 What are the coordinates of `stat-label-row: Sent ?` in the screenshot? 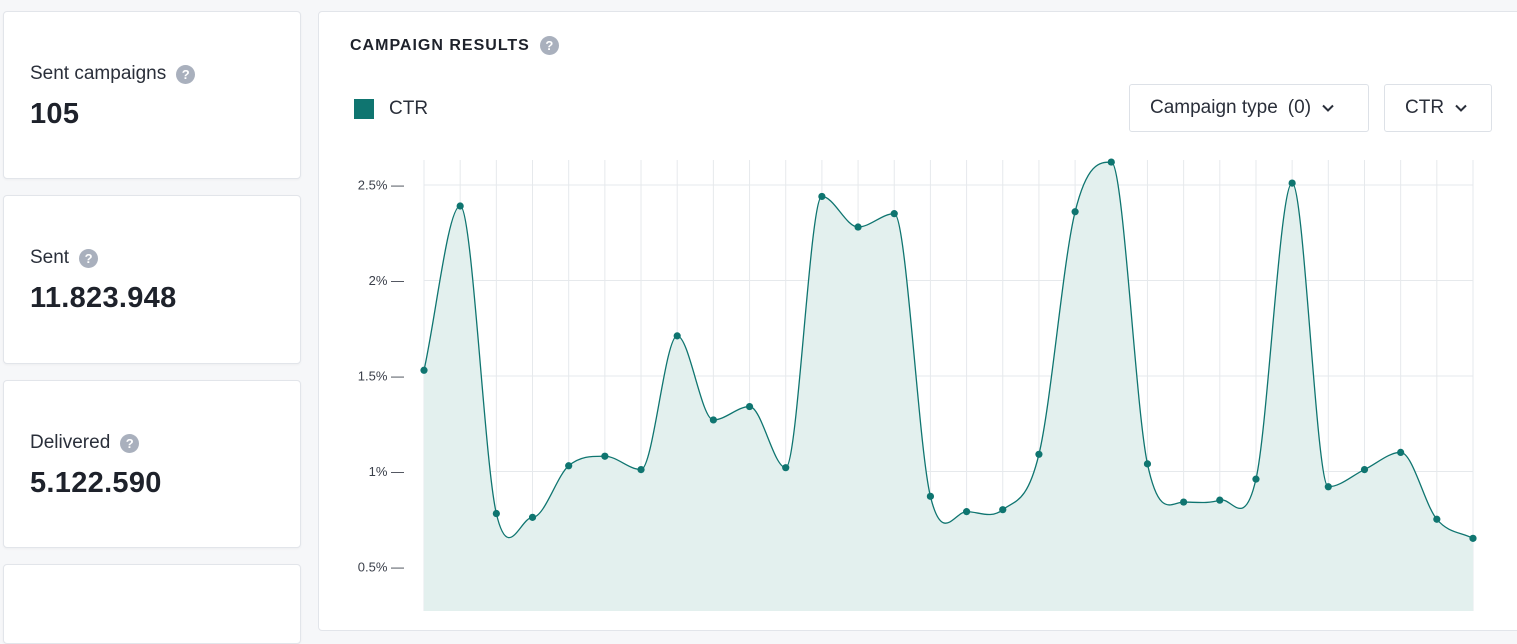 It's located at (64, 258).